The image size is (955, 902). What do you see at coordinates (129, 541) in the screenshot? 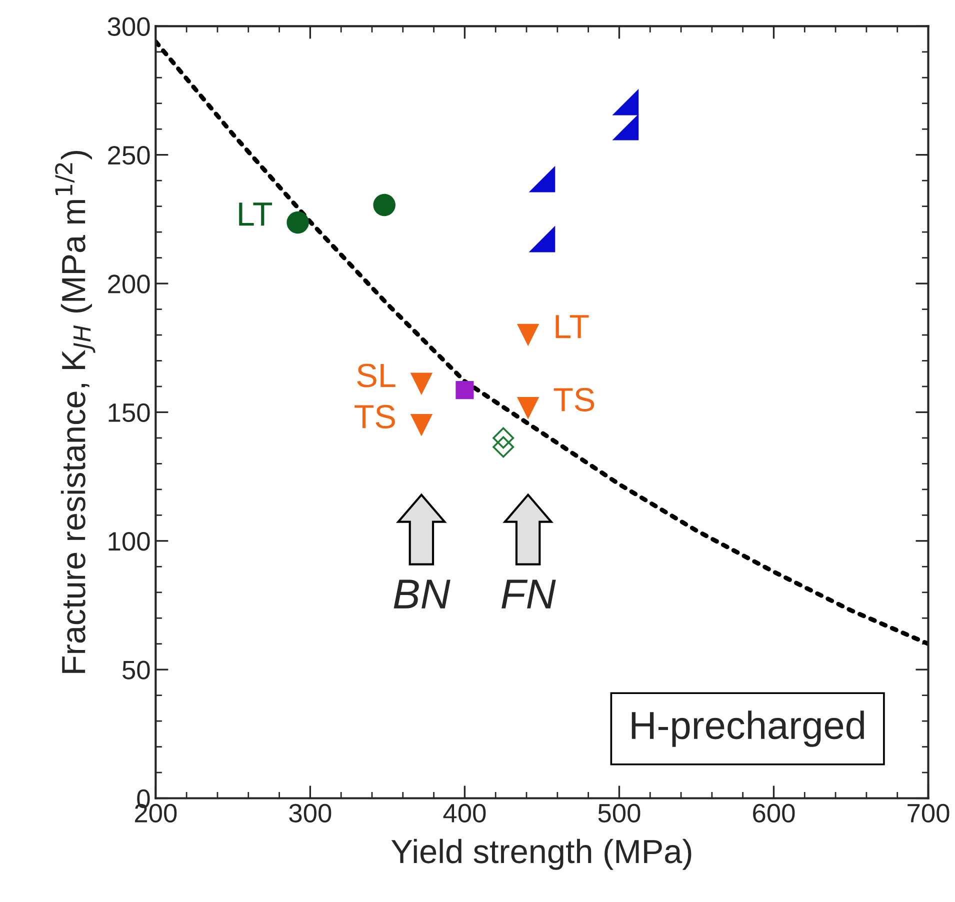
I see `y-tick-label: 100` at bounding box center [129, 541].